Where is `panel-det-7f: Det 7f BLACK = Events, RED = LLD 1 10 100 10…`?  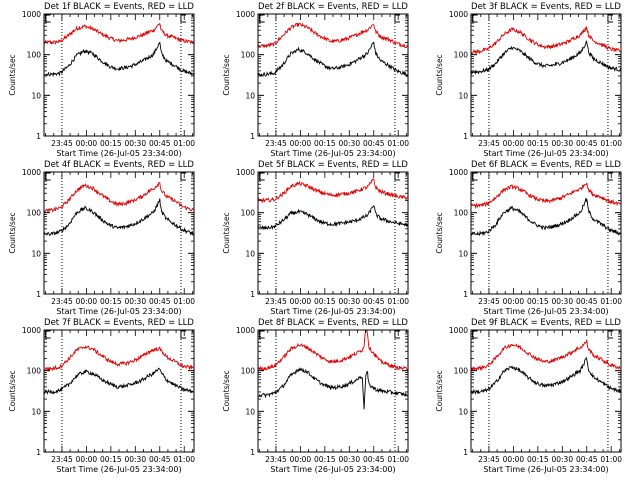
panel-det-7f: Det 7f BLACK = Events, RED = LLD 1 10 100 10… is located at coordinates (101, 396).